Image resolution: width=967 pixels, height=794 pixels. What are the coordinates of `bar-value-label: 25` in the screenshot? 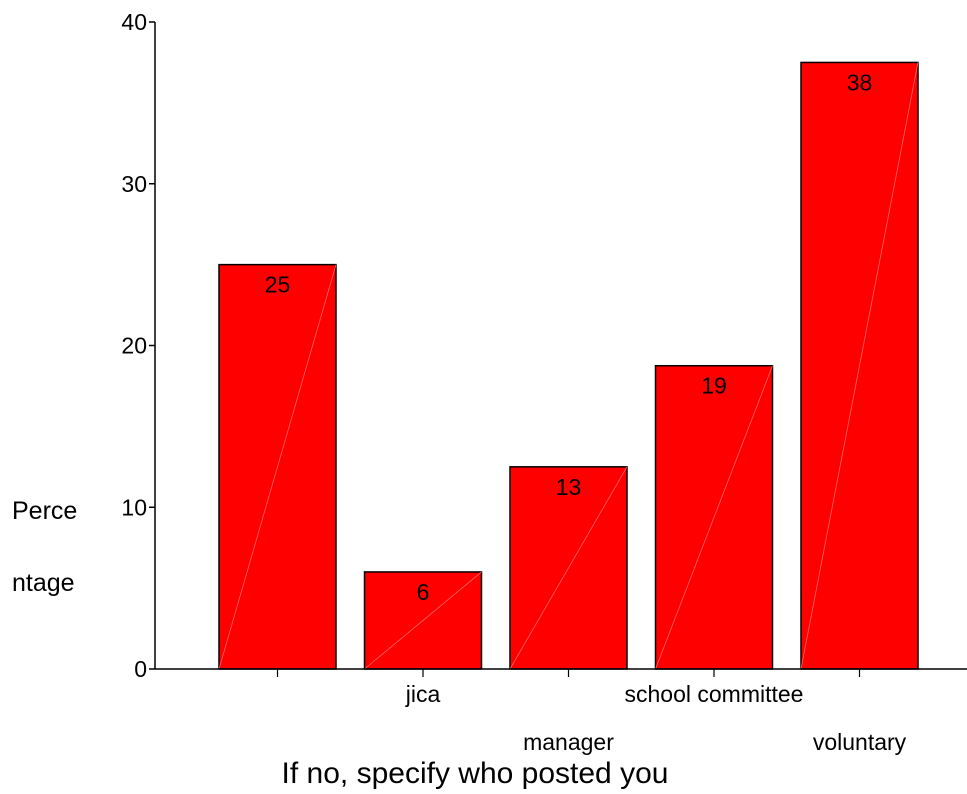 It's located at (278, 285).